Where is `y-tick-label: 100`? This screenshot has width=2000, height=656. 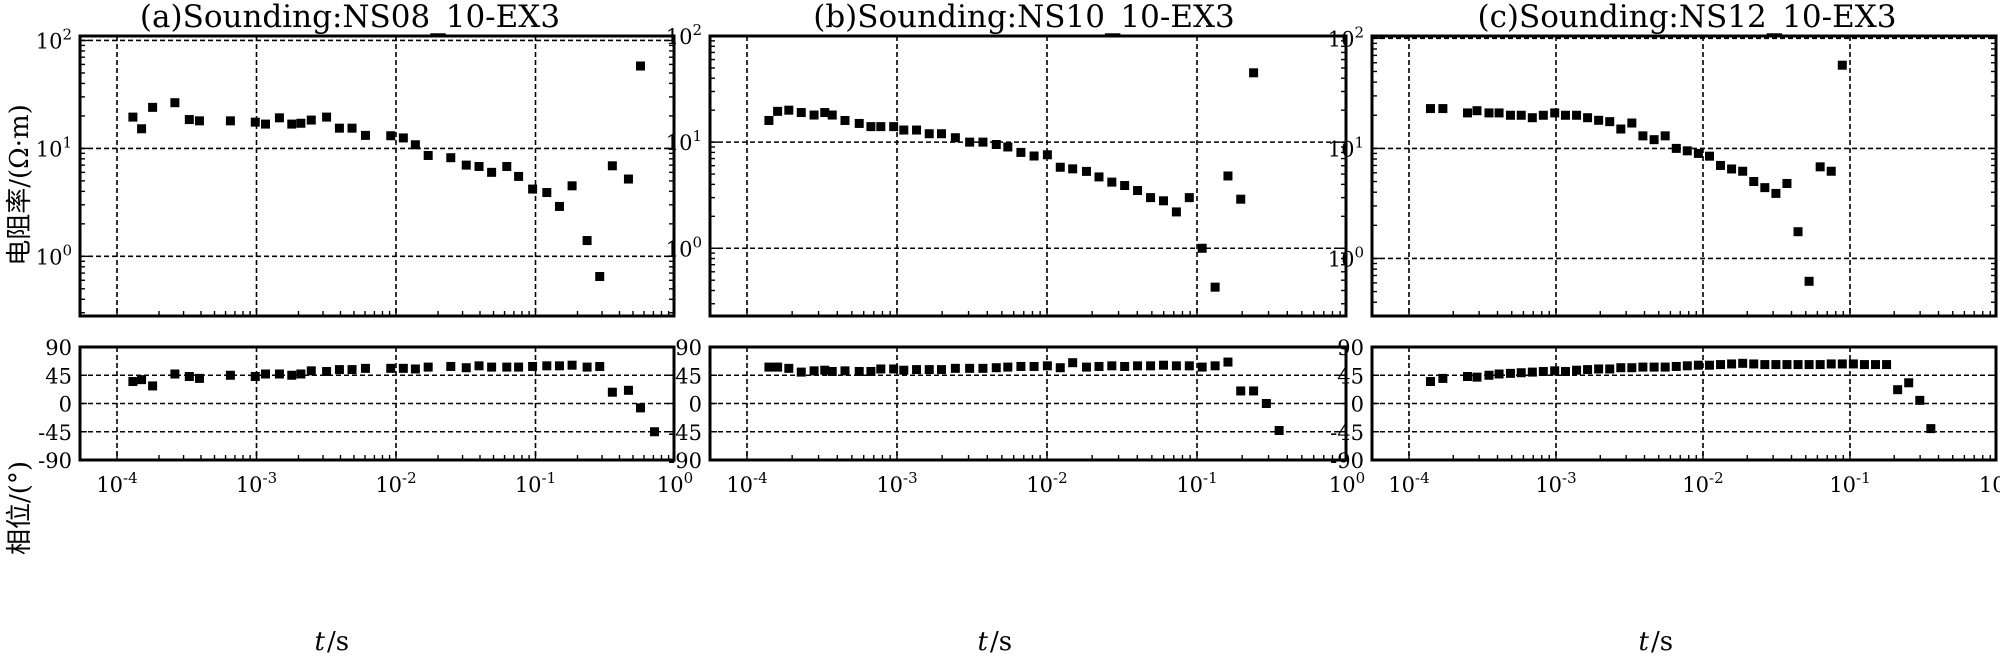 y-tick-label: 100 is located at coordinates (684, 247).